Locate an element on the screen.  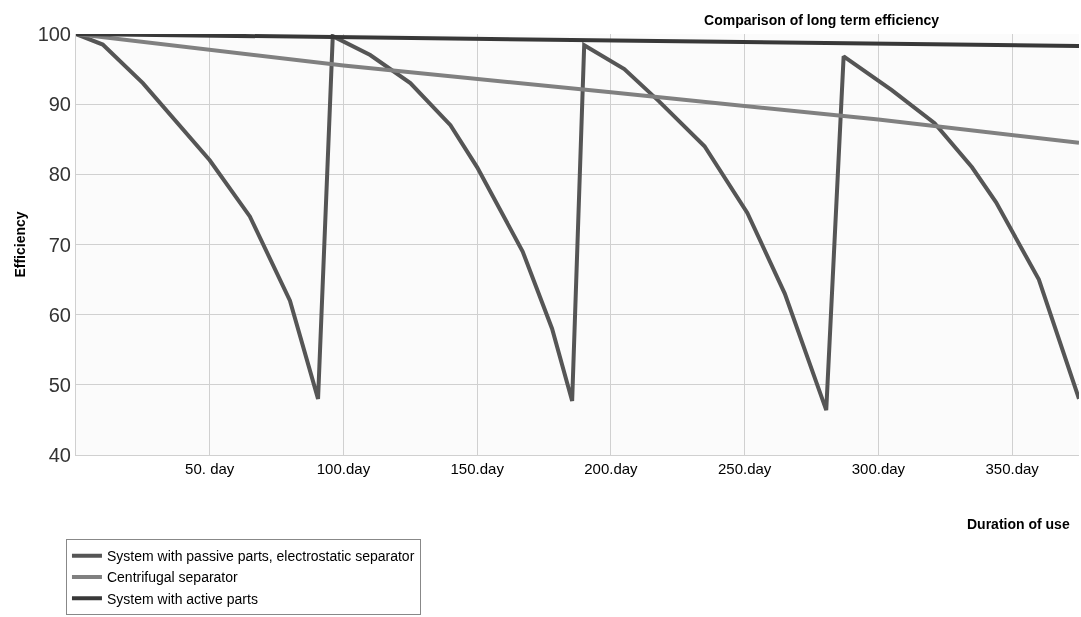
y-tick-label: 40 is located at coordinates (59, 455).